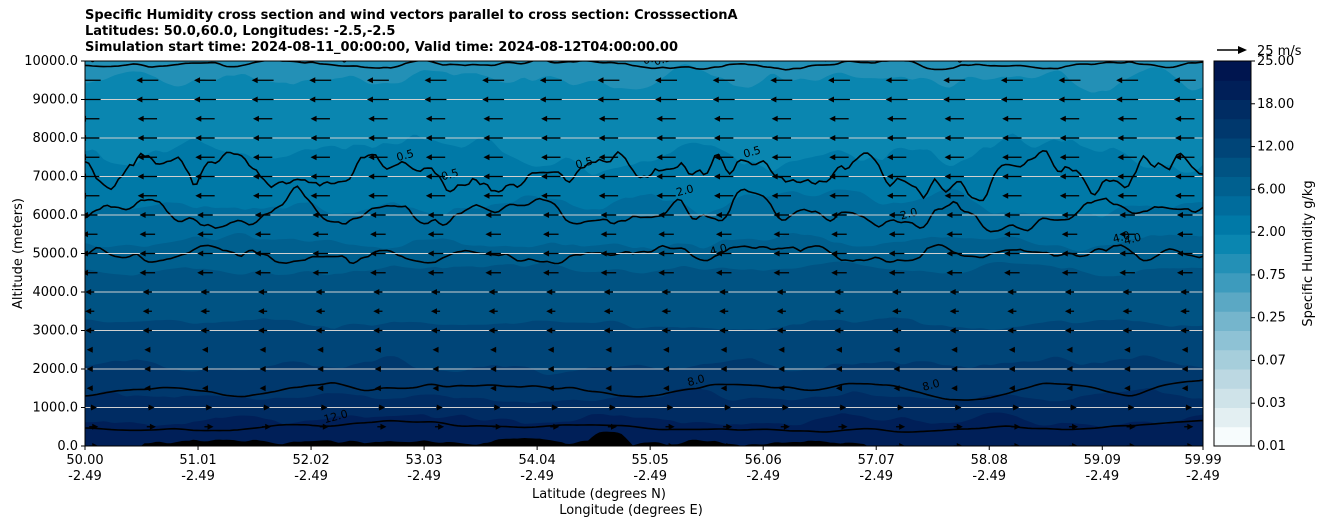  What do you see at coordinates (1242, 50) in the screenshot?
I see `wind-reference-arrowhead` at bounding box center [1242, 50].